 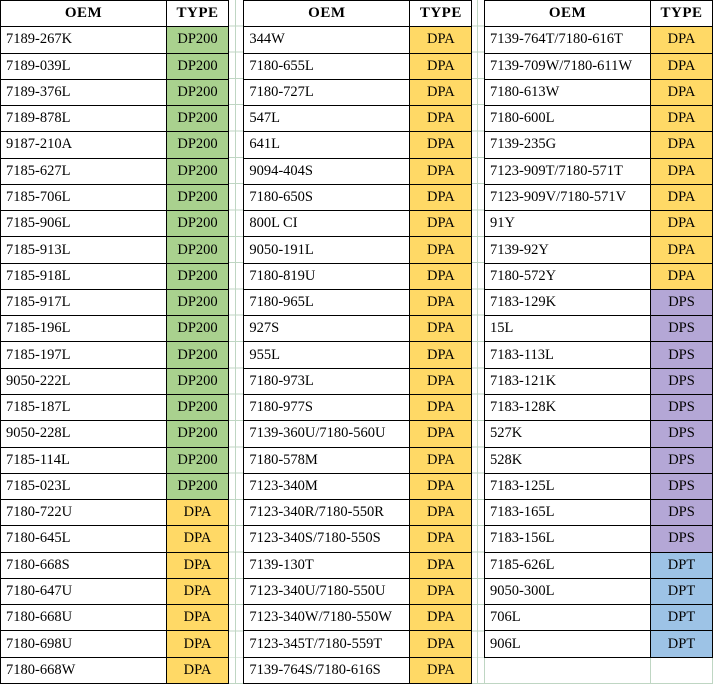 What do you see at coordinates (567, 276) in the screenshot?
I see `oem-cell: 7180-572Y` at bounding box center [567, 276].